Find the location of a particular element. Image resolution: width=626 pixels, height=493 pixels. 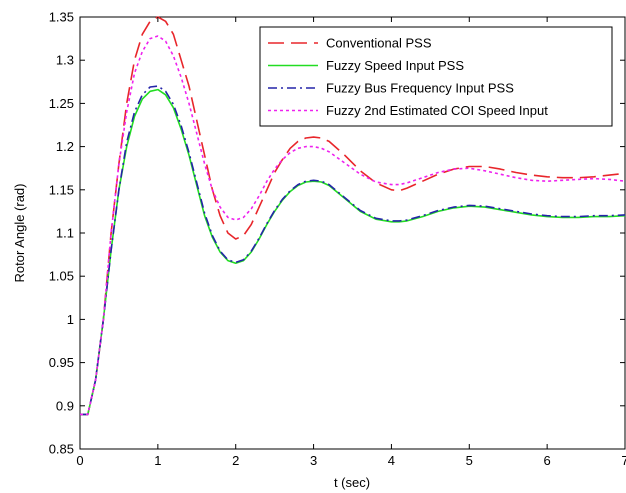

x-tick-label: 7 is located at coordinates (623, 460).